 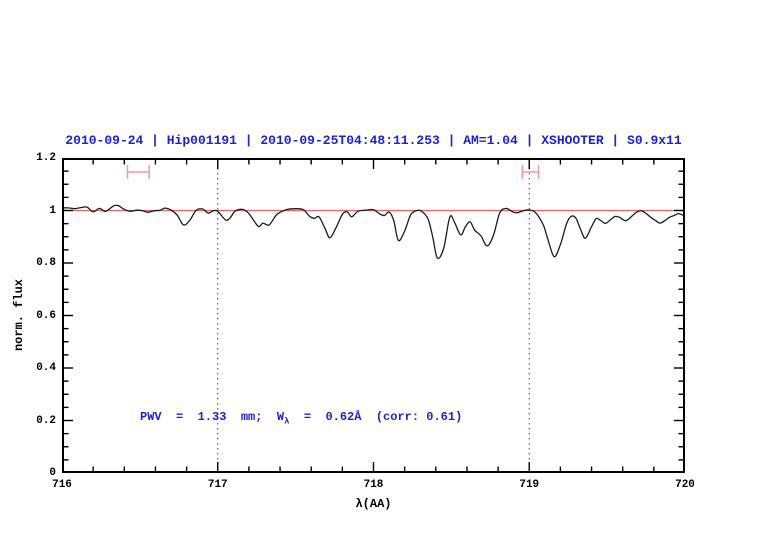 I want to click on x-tick-label-717: 717, so click(x=217, y=485).